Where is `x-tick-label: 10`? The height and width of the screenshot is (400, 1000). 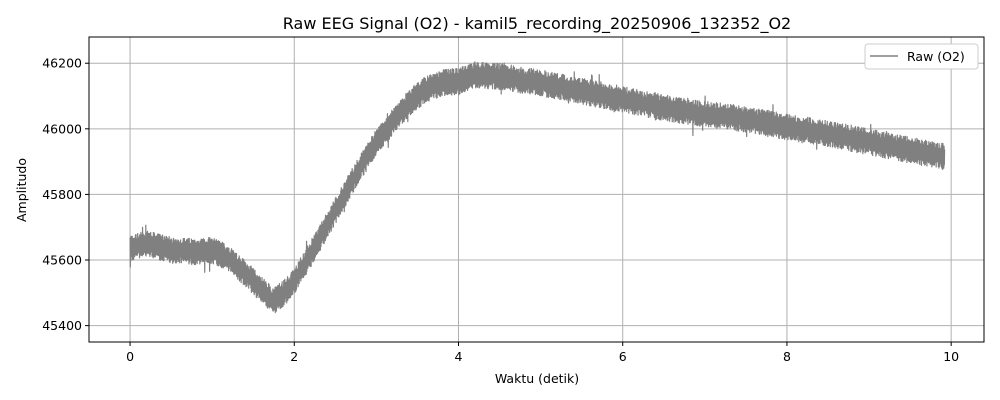 x-tick-label: 10 is located at coordinates (951, 356).